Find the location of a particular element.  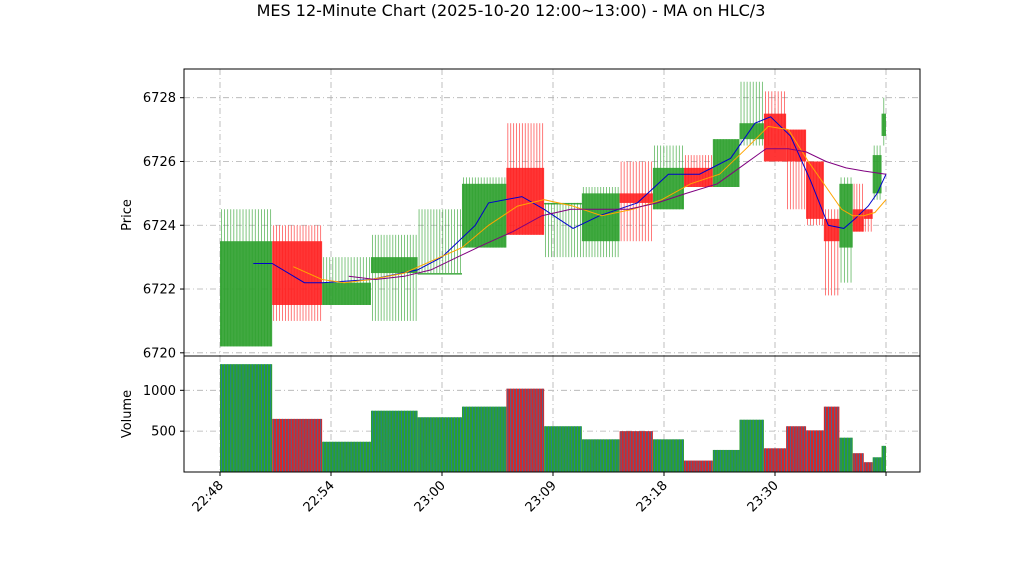

price-tick-label: 6720 is located at coordinates (159, 353).